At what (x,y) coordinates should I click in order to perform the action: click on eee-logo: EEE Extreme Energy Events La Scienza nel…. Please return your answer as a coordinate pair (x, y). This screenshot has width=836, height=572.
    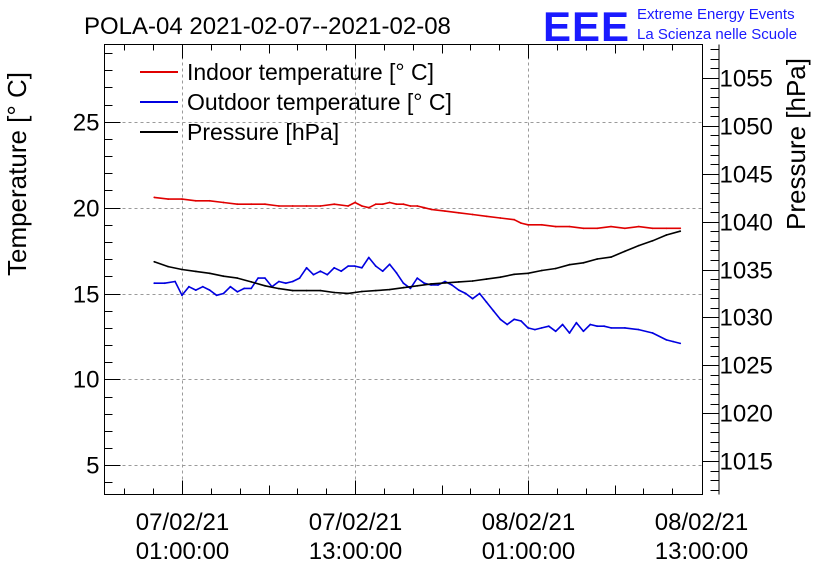
    Looking at the image, I should click on (670, 26).